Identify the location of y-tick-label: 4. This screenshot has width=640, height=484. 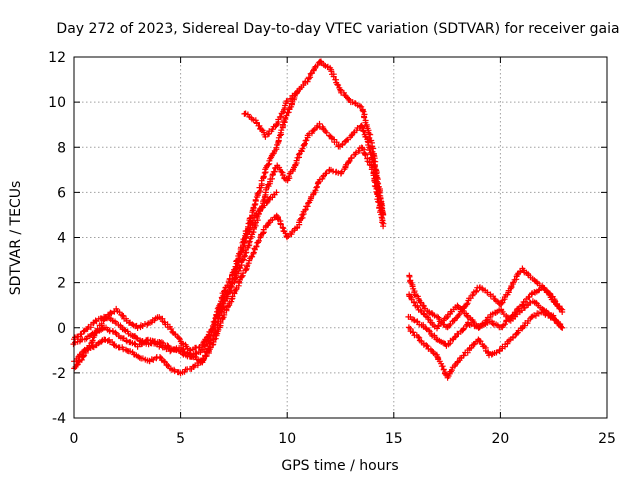
(61, 239).